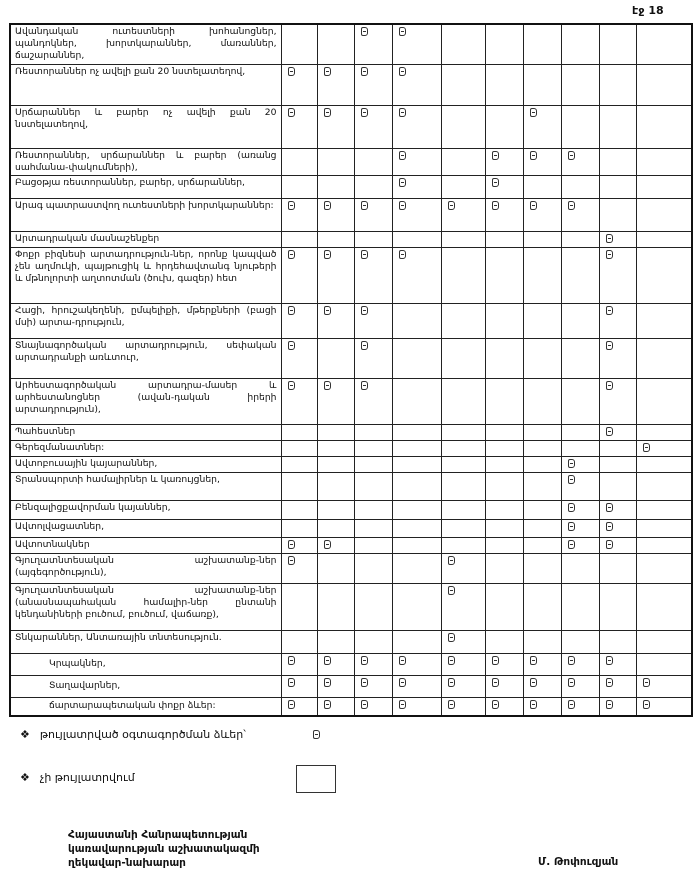 This screenshot has width=694, height=870. Describe the element at coordinates (351, 706) in the screenshot. I see `table-row: ճարտարապետական փոքր ձևեր:` at that location.